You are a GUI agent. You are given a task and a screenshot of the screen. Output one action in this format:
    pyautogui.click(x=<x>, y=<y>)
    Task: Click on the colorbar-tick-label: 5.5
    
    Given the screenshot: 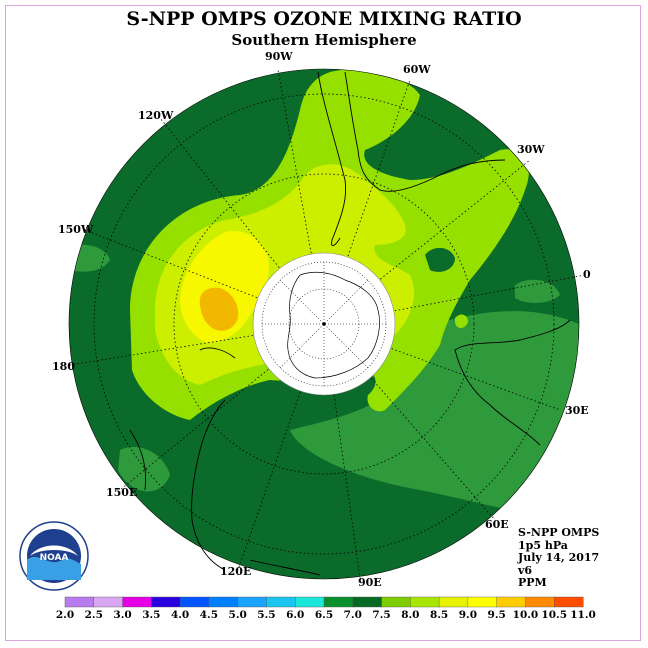 What is the action you would take?
    pyautogui.click(x=266, y=615)
    